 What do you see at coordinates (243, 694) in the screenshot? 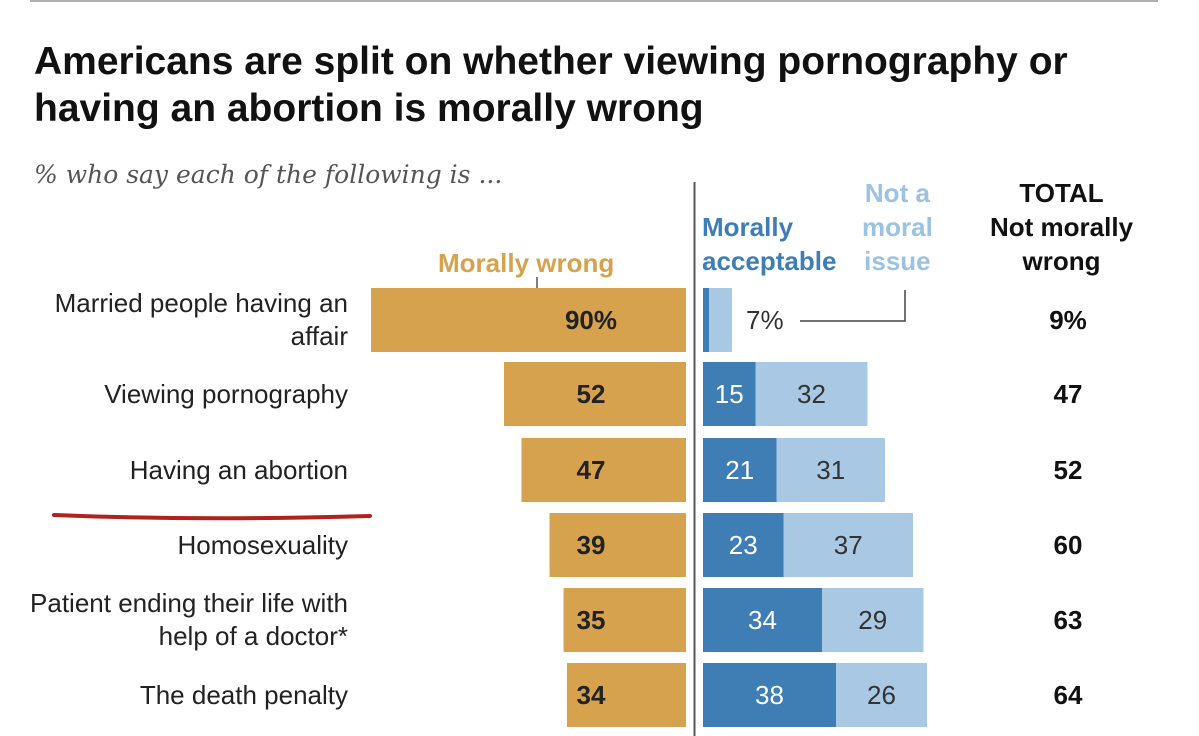
I see `row-label: The death penalty` at bounding box center [243, 694].